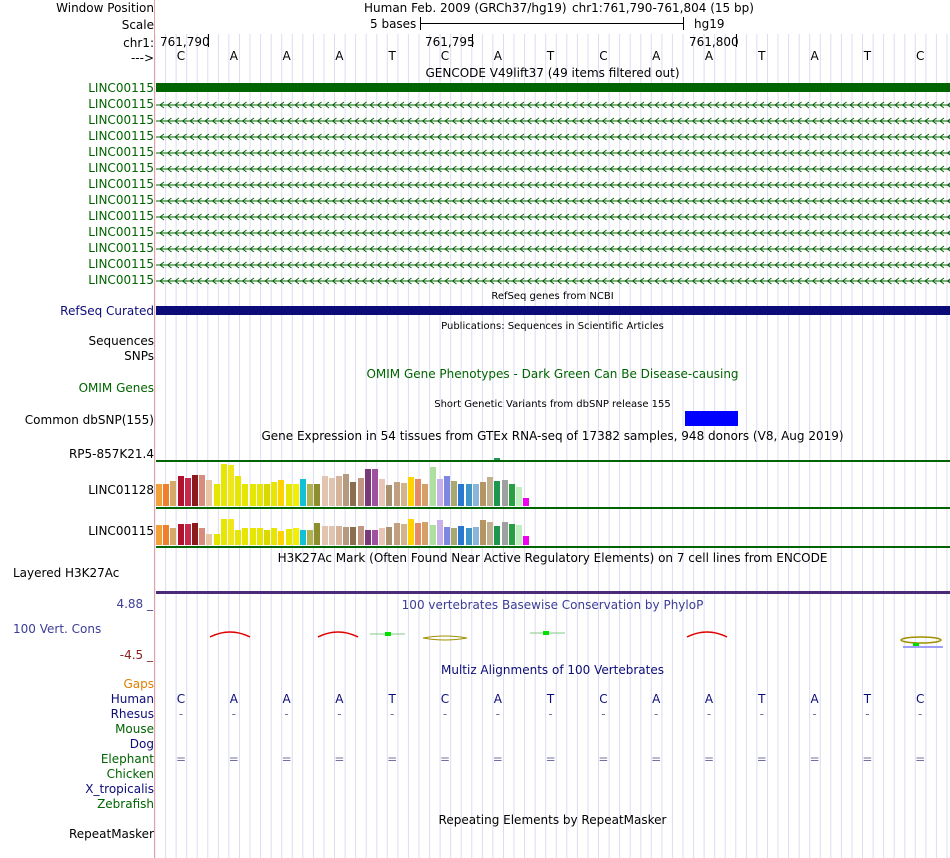  What do you see at coordinates (111, 454) in the screenshot?
I see `gtex-gene-rp5: RP5-857K21.4` at bounding box center [111, 454].